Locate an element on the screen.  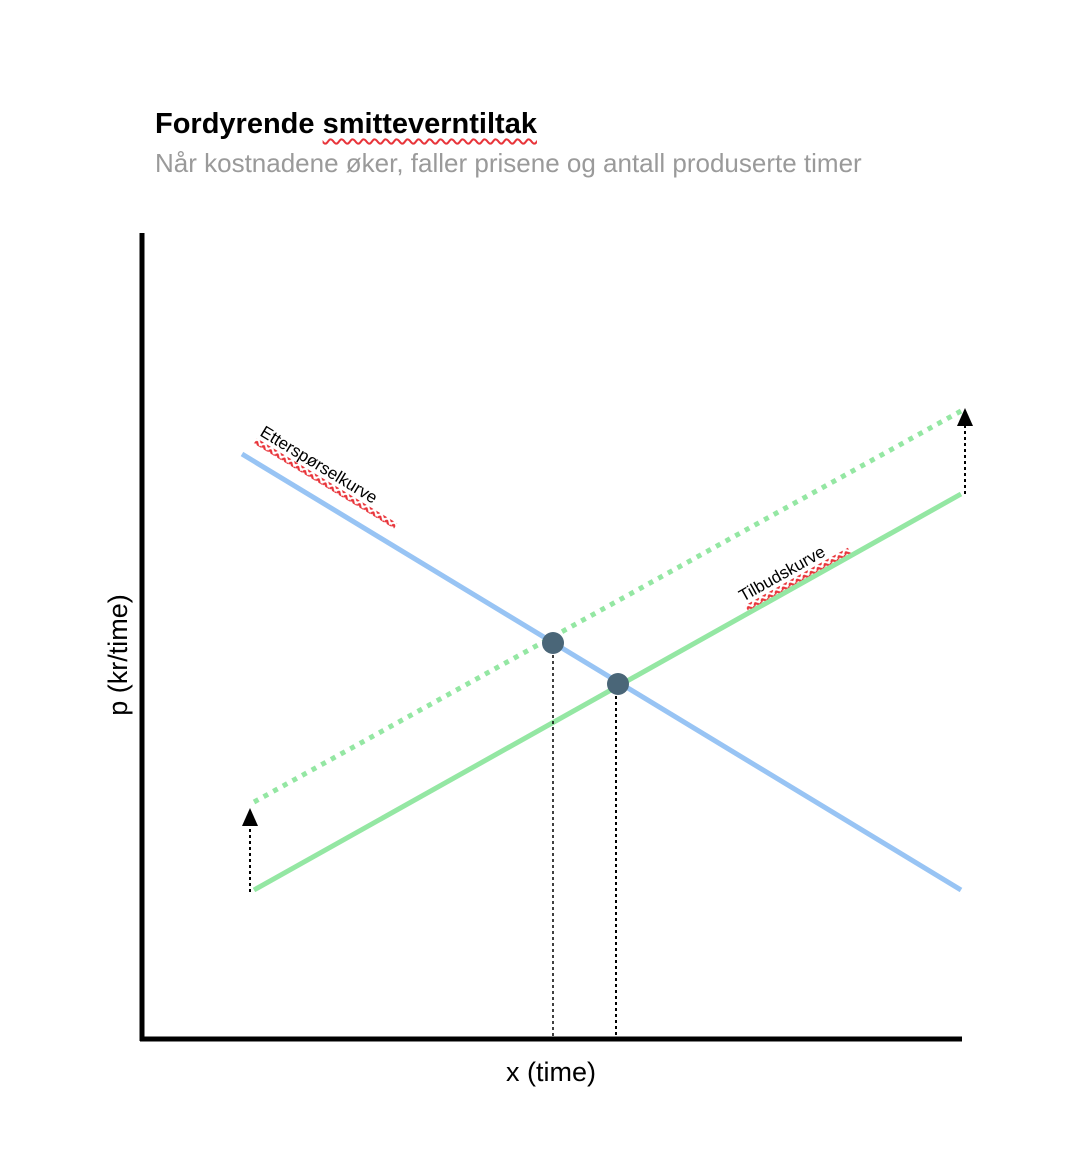
equilibrium-point-old is located at coordinates (618, 684).